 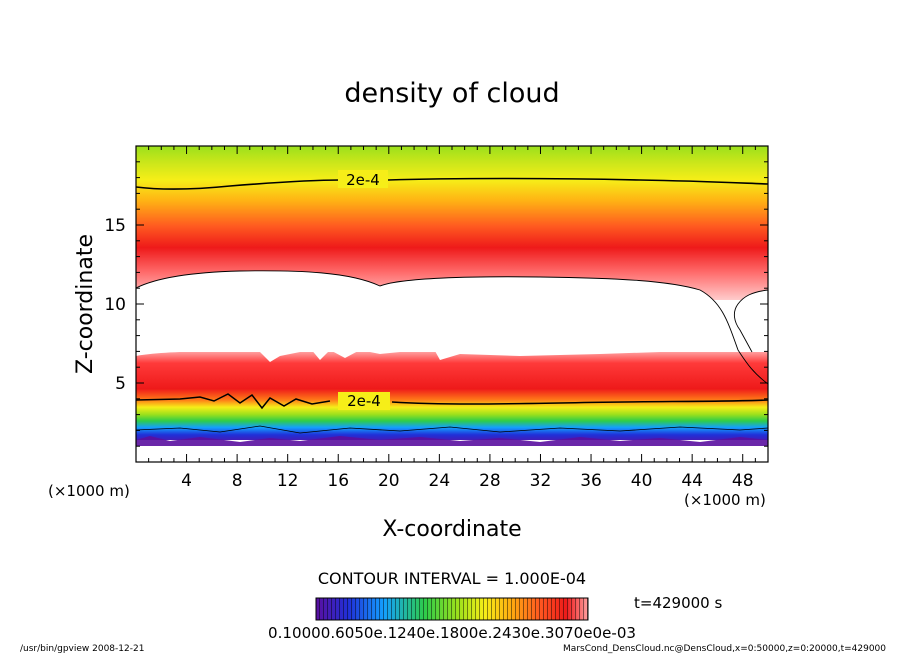 I want to click on x-tick-label: 28, so click(x=490, y=481).